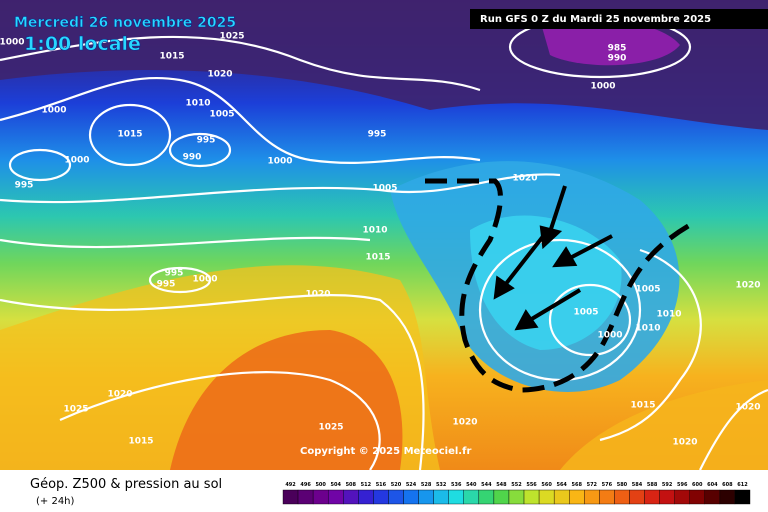  What do you see at coordinates (622, 485) in the screenshot?
I see `scale-label: 580` at bounding box center [622, 485].